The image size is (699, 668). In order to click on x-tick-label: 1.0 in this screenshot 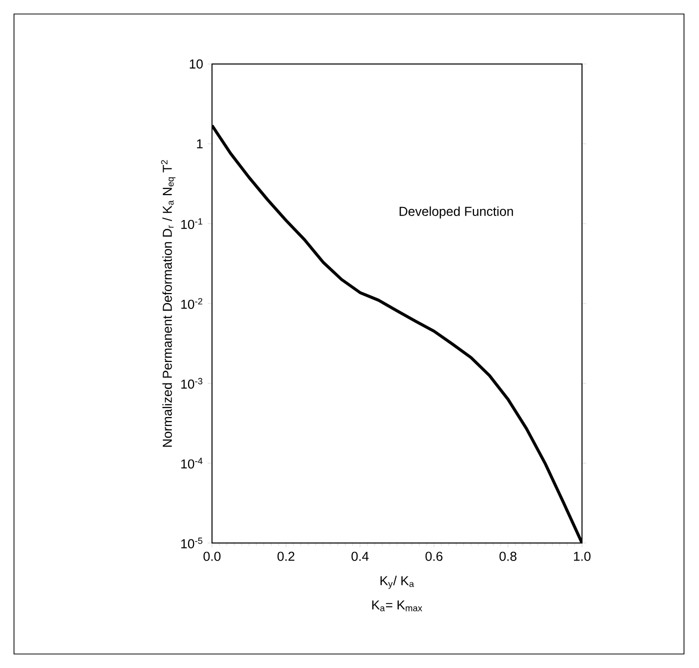, I will do `click(582, 556)`.